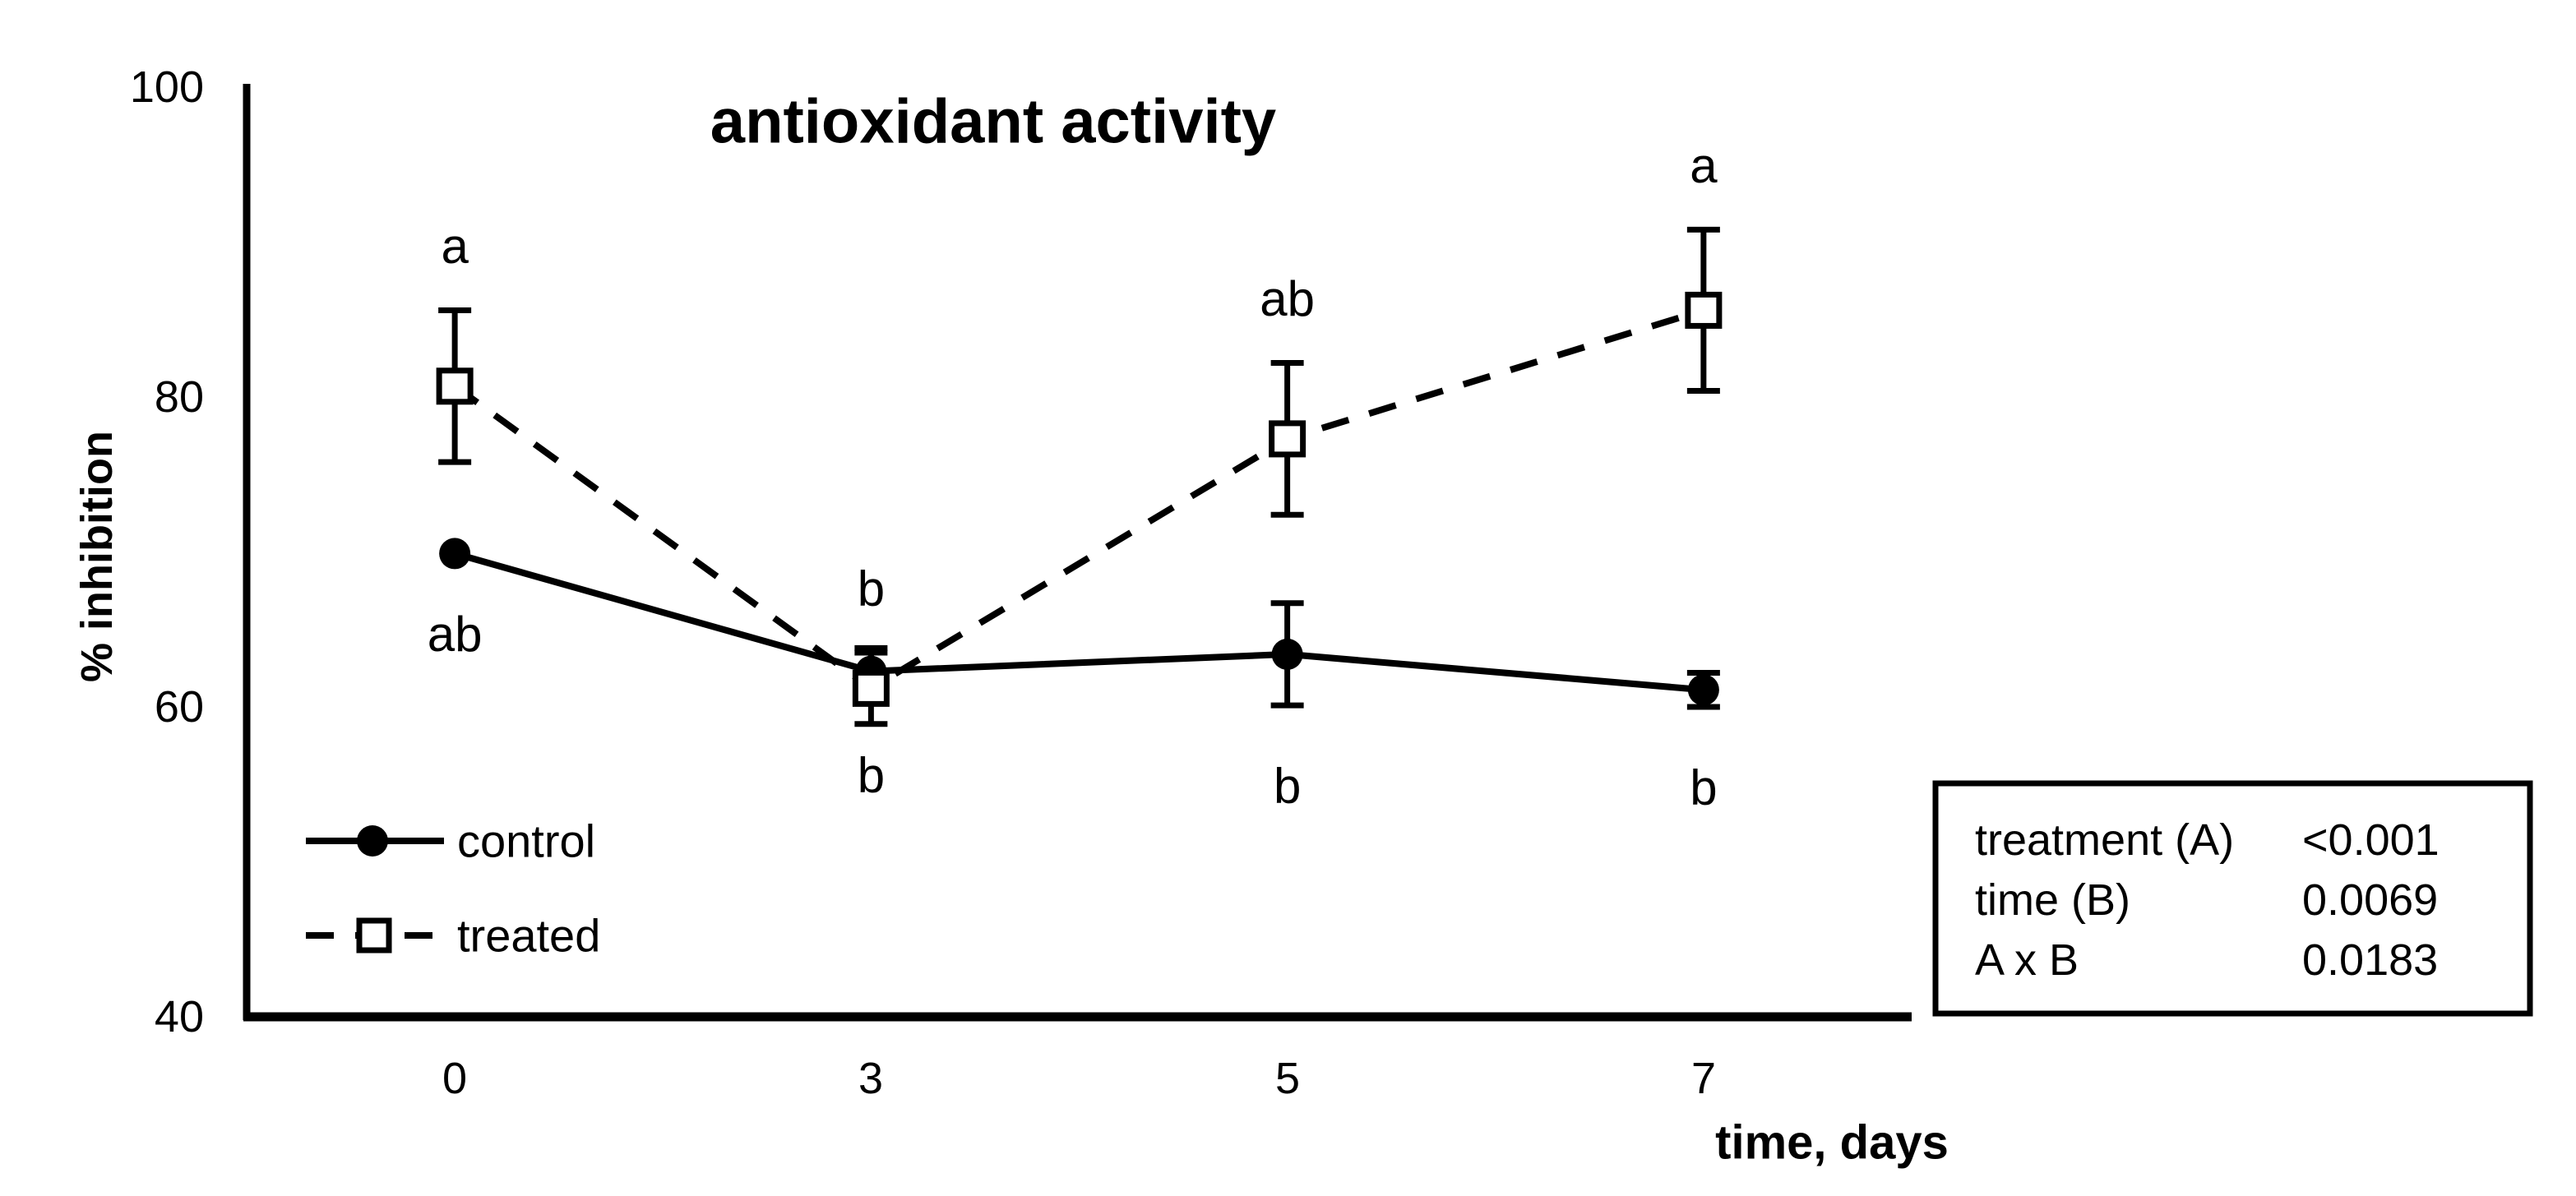 This screenshot has width=2576, height=1196. I want to click on sig-letter-below-day7: b, so click(1703, 787).